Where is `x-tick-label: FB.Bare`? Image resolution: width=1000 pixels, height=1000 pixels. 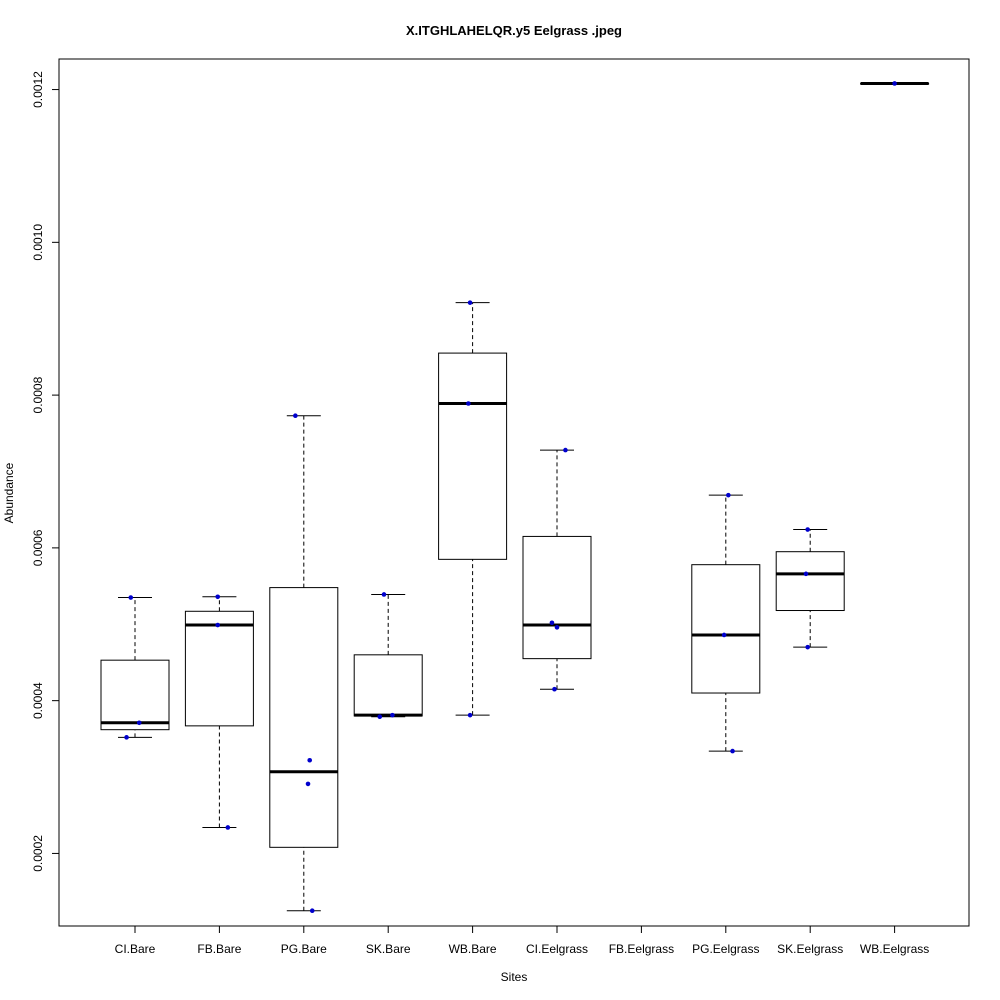 x-tick-label: FB.Bare is located at coordinates (219, 949).